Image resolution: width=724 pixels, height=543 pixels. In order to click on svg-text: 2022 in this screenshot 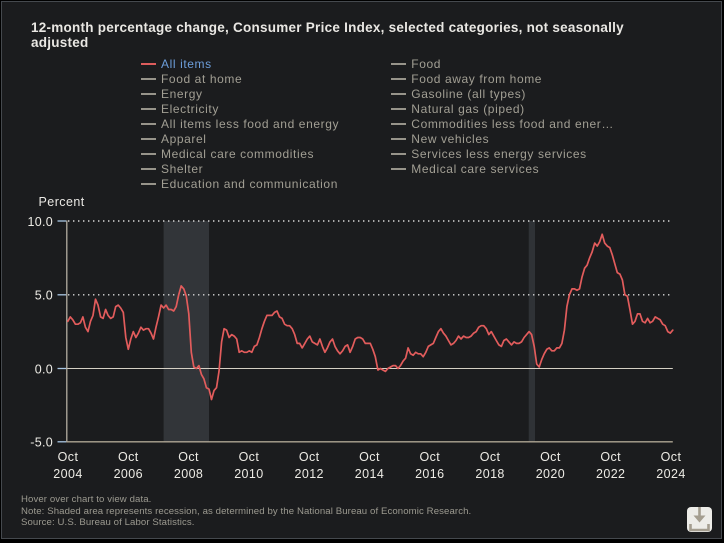, I will do `click(610, 474)`.